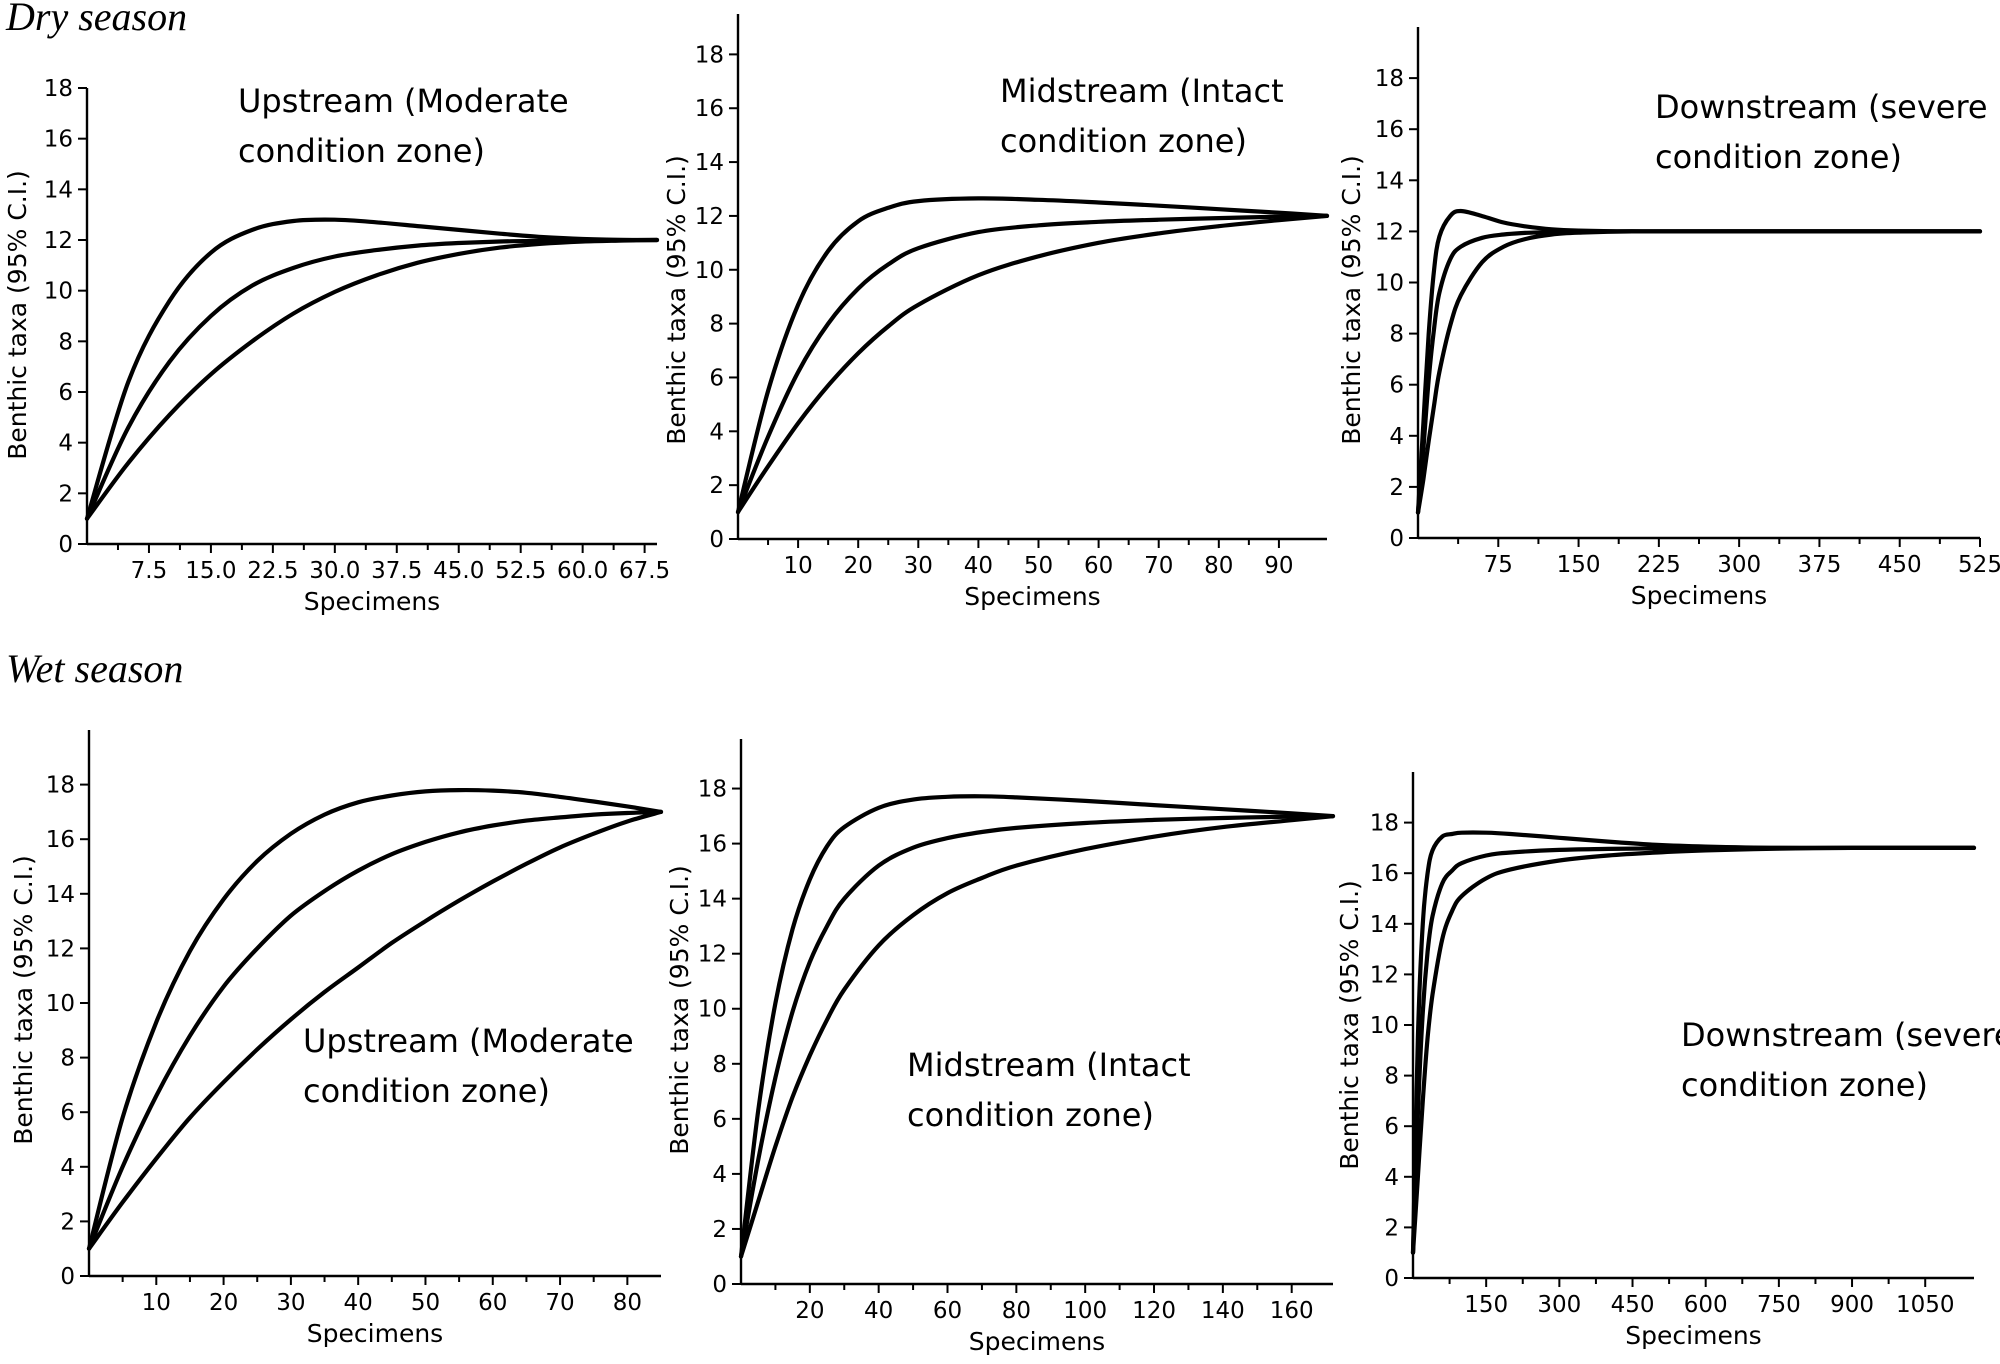 Image resolution: width=2000 pixels, height=1364 pixels. What do you see at coordinates (425, 1303) in the screenshot?
I see `x-tick-label: 50` at bounding box center [425, 1303].